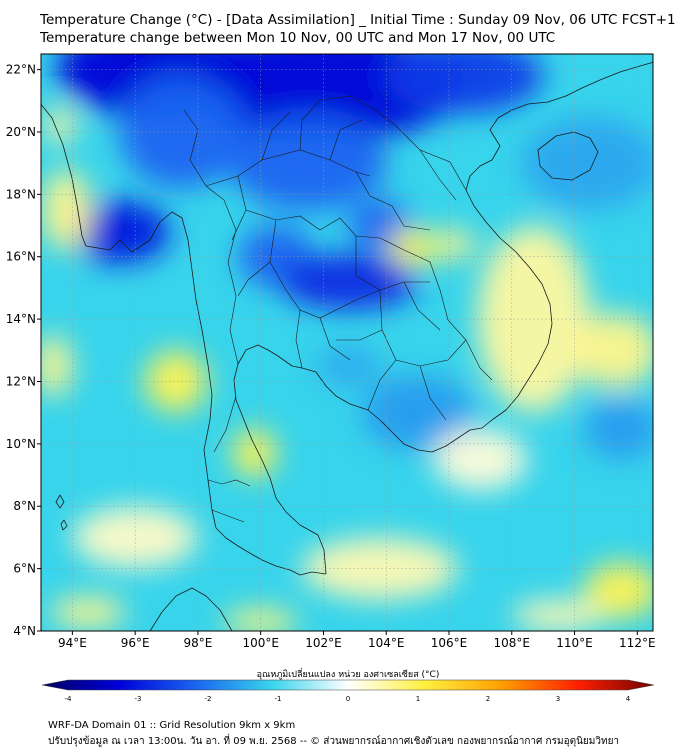 Image resolution: width=676 pixels, height=756 pixels. What do you see at coordinates (208, 699) in the screenshot?
I see `colorbar-tick-label: -2` at bounding box center [208, 699].